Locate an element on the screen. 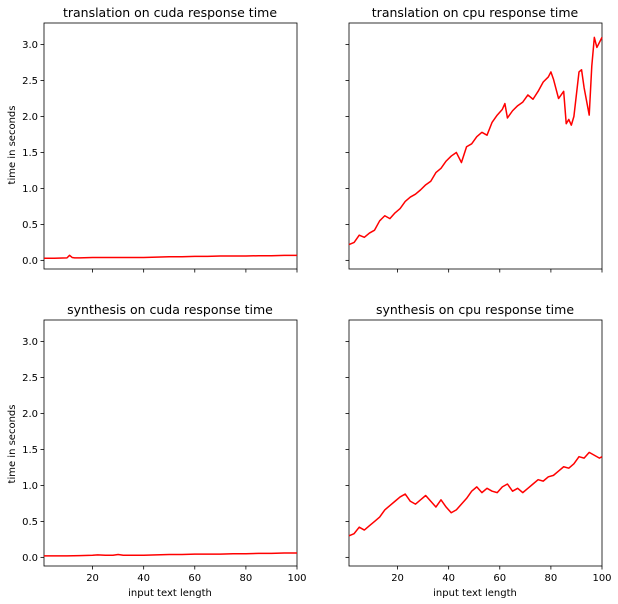 This screenshot has height=604, width=618. chart-title: translation on cuda response time is located at coordinates (170, 12).